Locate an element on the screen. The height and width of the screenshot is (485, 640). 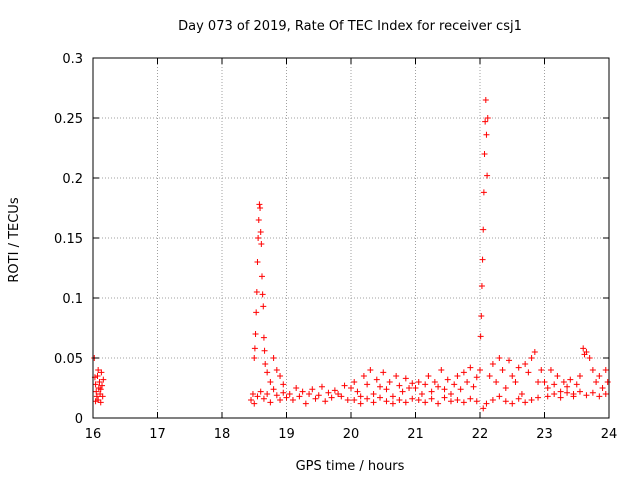
x-tick-label: 19 is located at coordinates (286, 434).